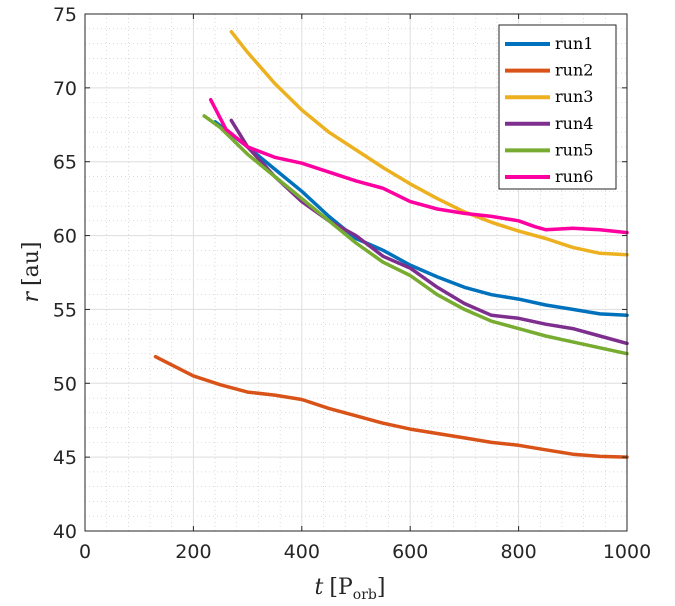  What do you see at coordinates (302, 552) in the screenshot?
I see `x-tick-label: 400` at bounding box center [302, 552].